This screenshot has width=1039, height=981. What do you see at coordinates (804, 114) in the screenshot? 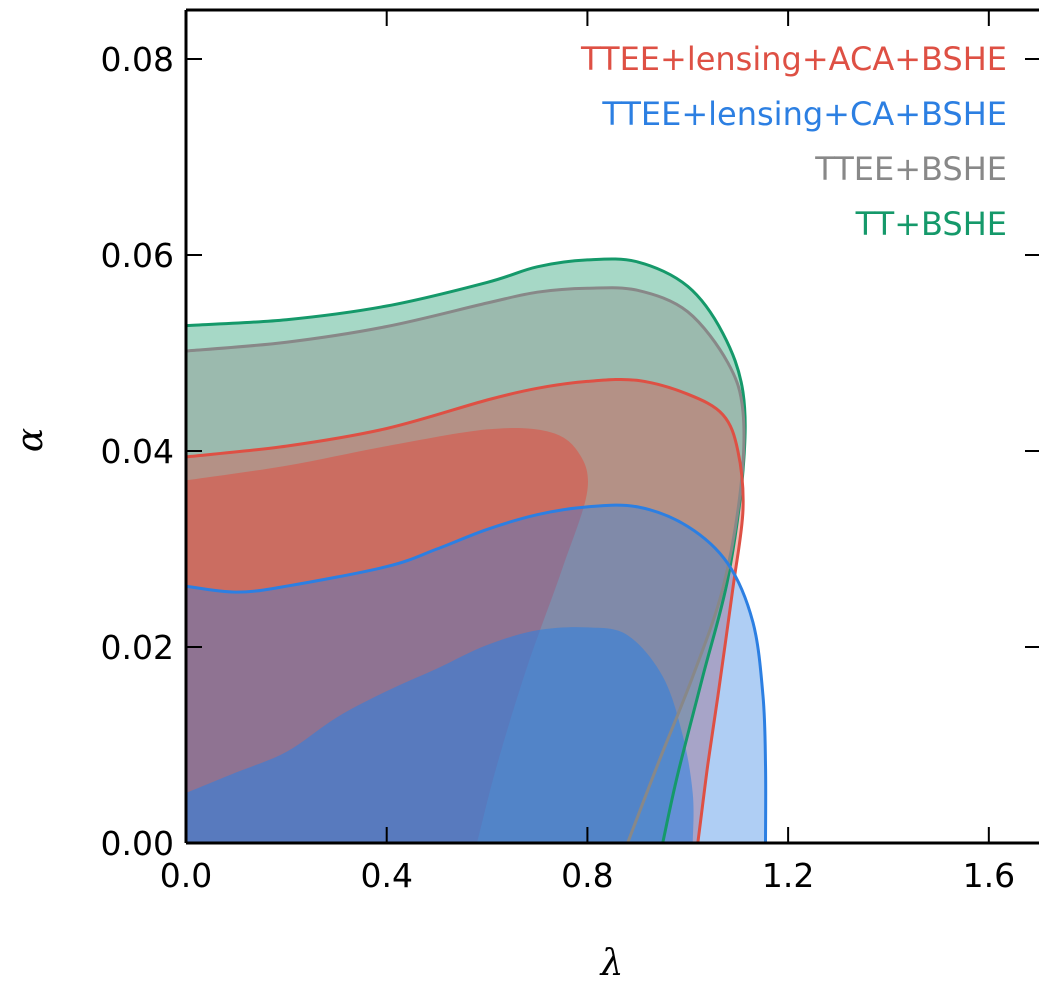
I see `legend-entry-ttee-lensing-ca-bshe: TTEE+lensing+CA+BSHE` at bounding box center [804, 114].